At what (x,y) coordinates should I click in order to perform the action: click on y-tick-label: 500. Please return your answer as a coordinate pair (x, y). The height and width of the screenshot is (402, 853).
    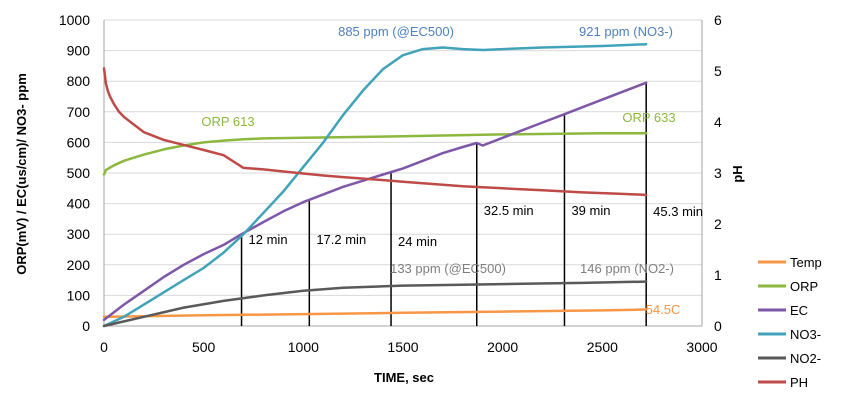
    Looking at the image, I should click on (79, 173).